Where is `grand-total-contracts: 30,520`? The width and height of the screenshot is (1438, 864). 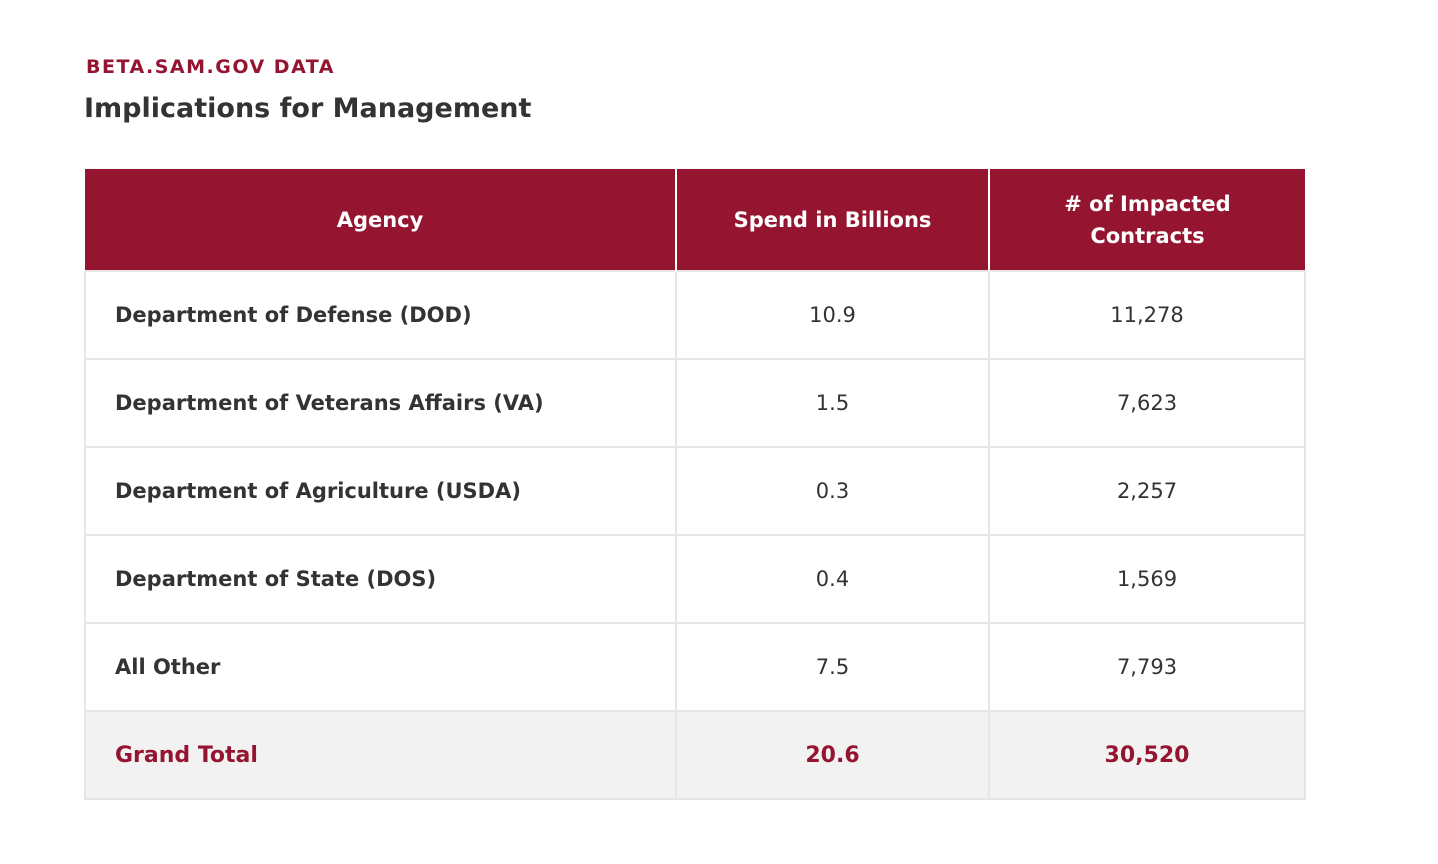
grand-total-contracts: 30,520 is located at coordinates (1147, 755).